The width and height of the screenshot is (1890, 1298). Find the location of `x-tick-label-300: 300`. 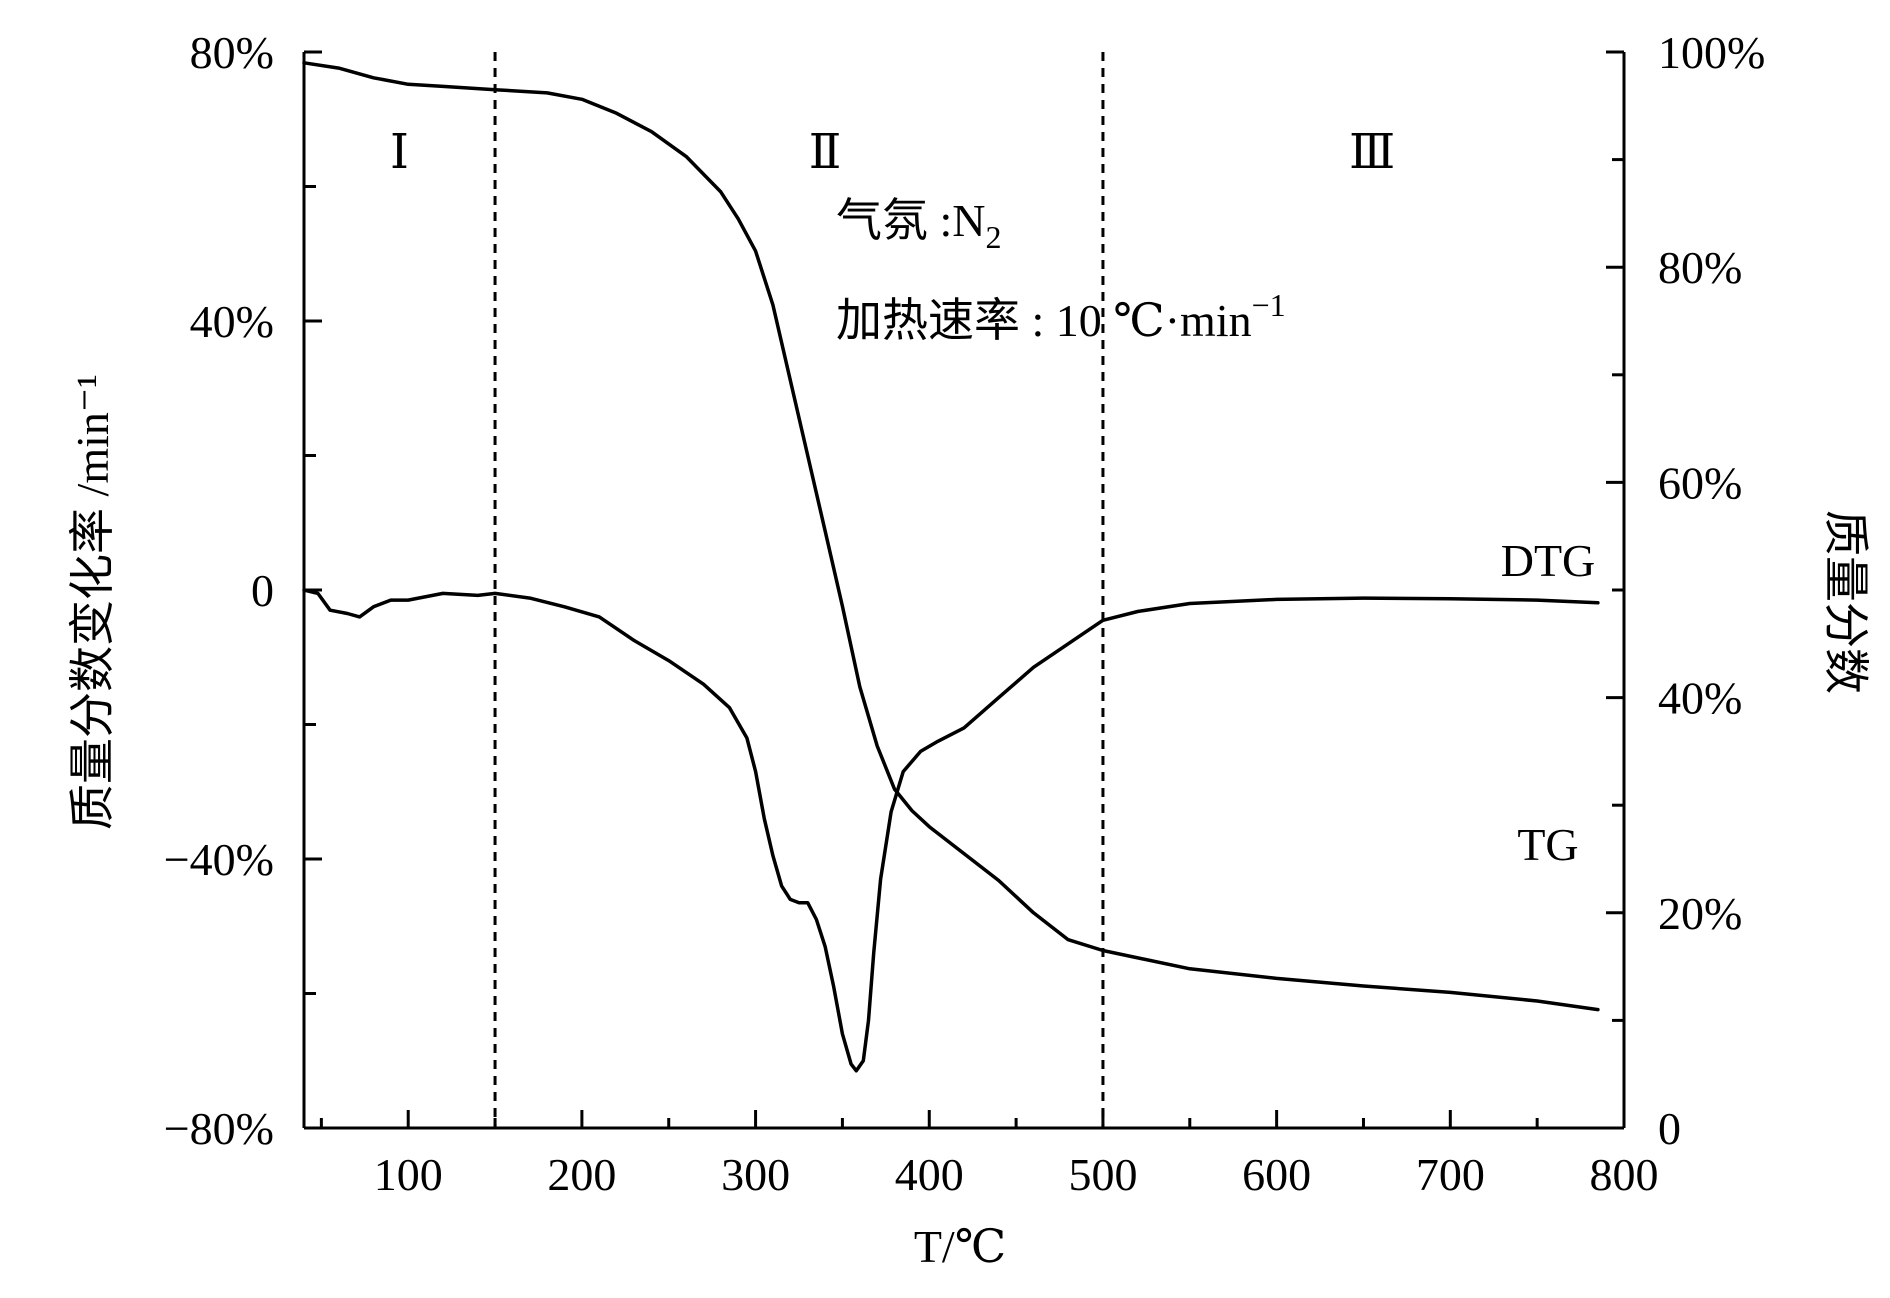

x-tick-label-300: 300 is located at coordinates (755, 1174).